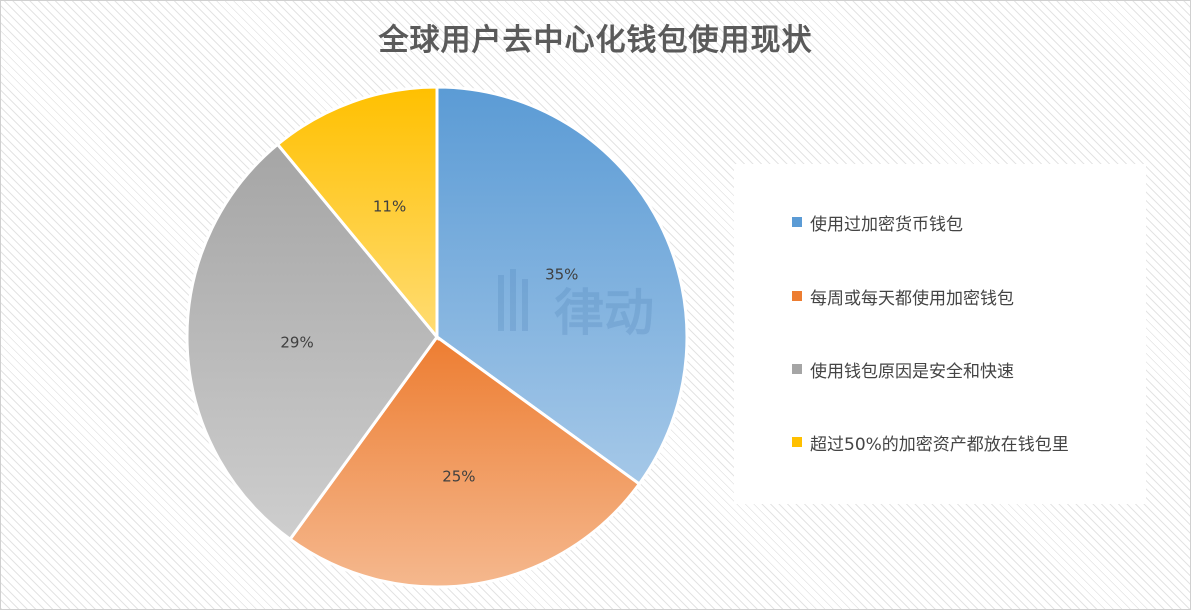 Image resolution: width=1191 pixels, height=610 pixels. I want to click on legend-item: 使用过加密货币钱包, so click(877, 222).